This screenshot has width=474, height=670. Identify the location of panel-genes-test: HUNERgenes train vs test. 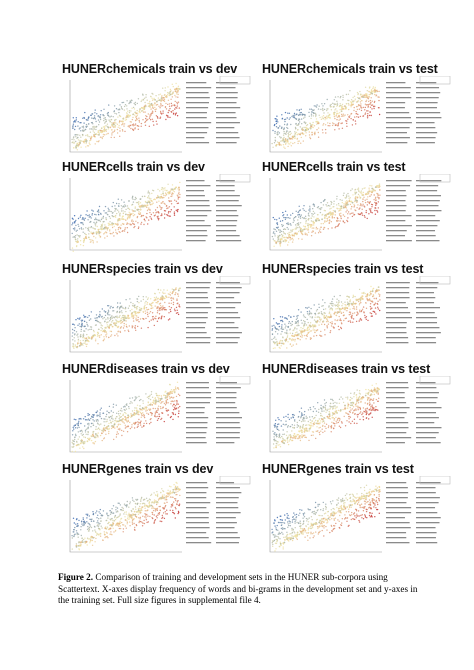
(357, 512).